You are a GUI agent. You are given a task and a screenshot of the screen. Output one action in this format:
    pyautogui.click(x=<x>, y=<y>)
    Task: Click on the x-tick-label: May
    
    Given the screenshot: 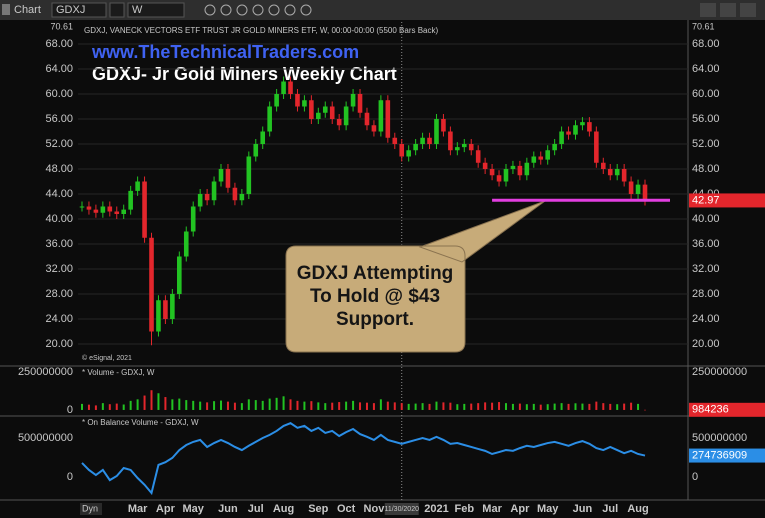 What is the action you would take?
    pyautogui.click(x=548, y=509)
    